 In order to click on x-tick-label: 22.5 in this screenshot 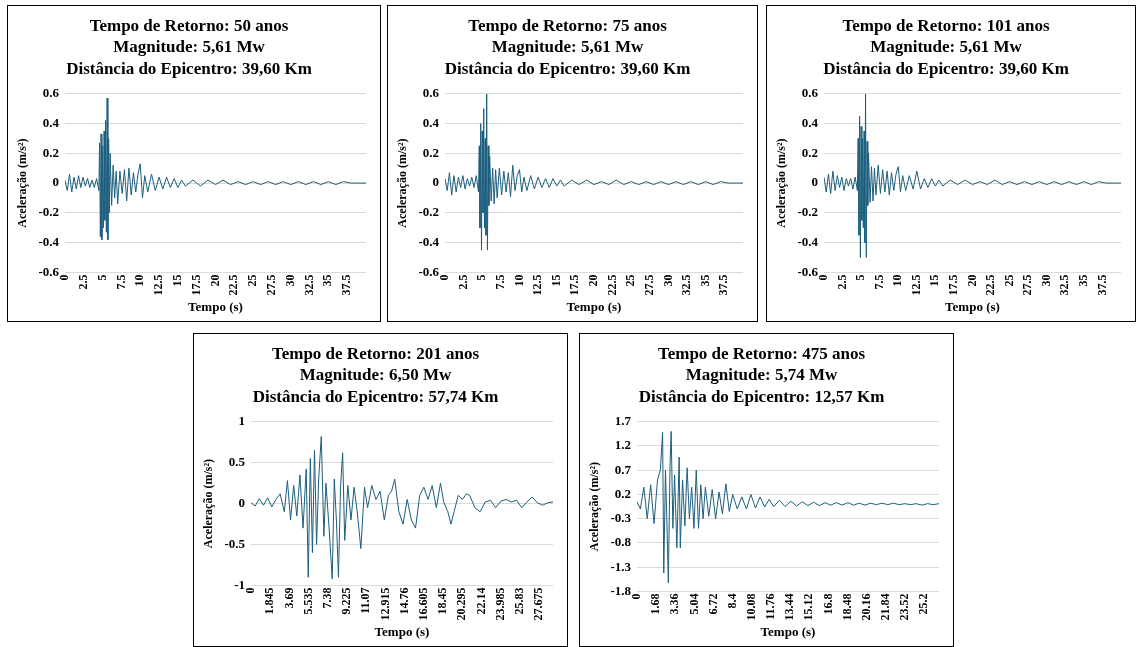, I will do `click(990, 285)`.